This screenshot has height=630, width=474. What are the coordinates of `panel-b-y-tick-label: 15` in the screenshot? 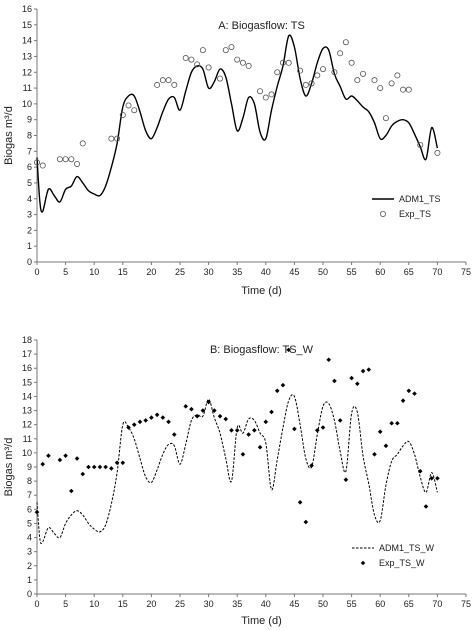 It's located at (27, 382).